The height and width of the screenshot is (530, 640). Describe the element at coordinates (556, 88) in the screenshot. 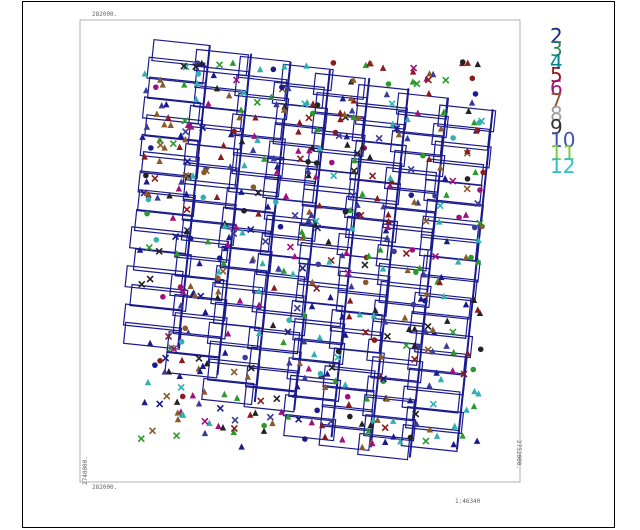

I see `legend-entry: 6` at that location.